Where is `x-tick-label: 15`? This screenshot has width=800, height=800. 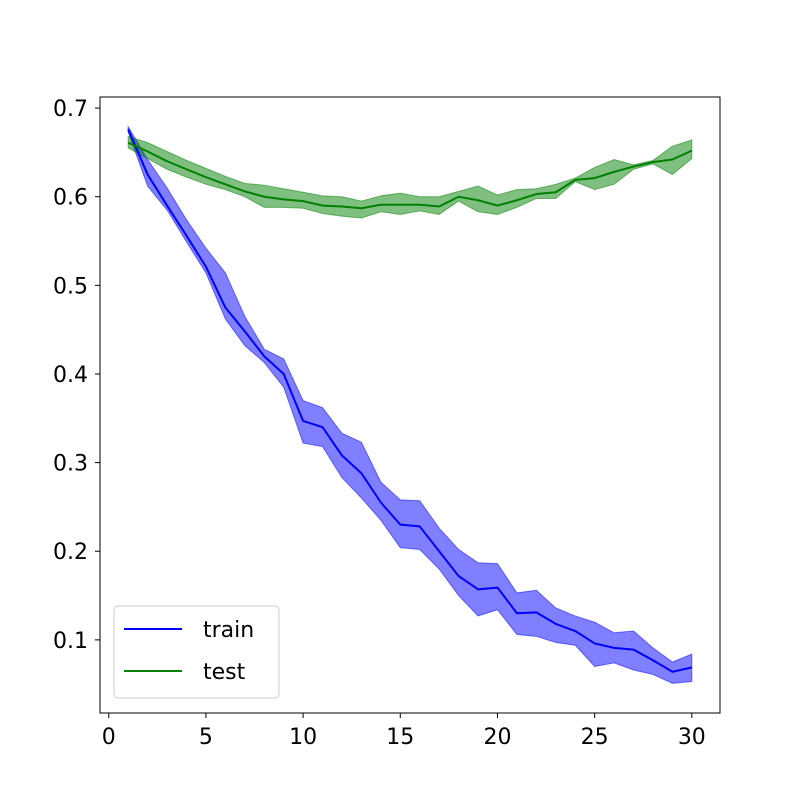
x-tick-label: 15 is located at coordinates (400, 737).